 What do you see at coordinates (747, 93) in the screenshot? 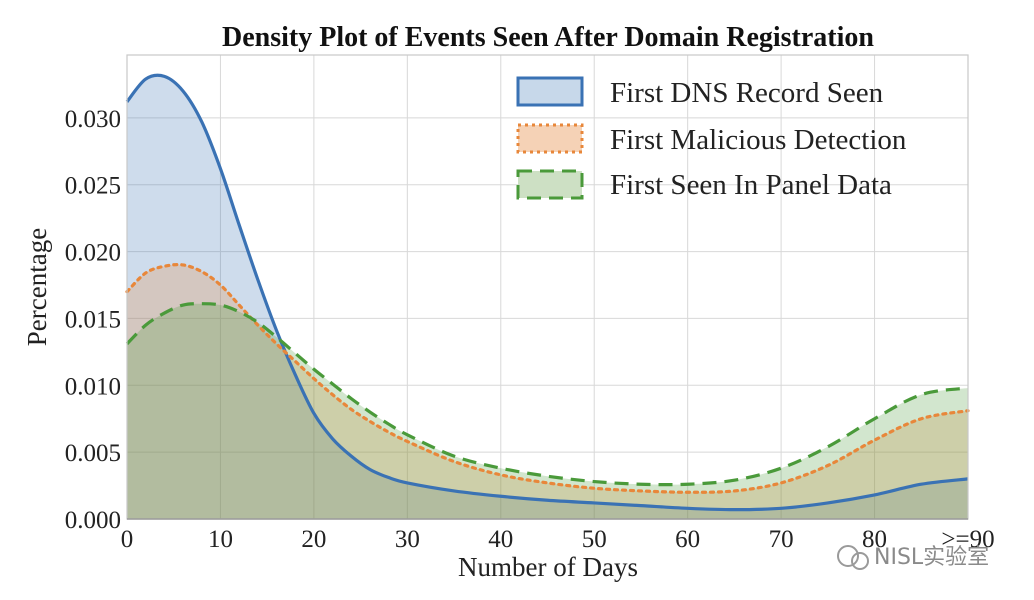
I see `legend-label-dns: First DNS Record Seen` at bounding box center [747, 93].